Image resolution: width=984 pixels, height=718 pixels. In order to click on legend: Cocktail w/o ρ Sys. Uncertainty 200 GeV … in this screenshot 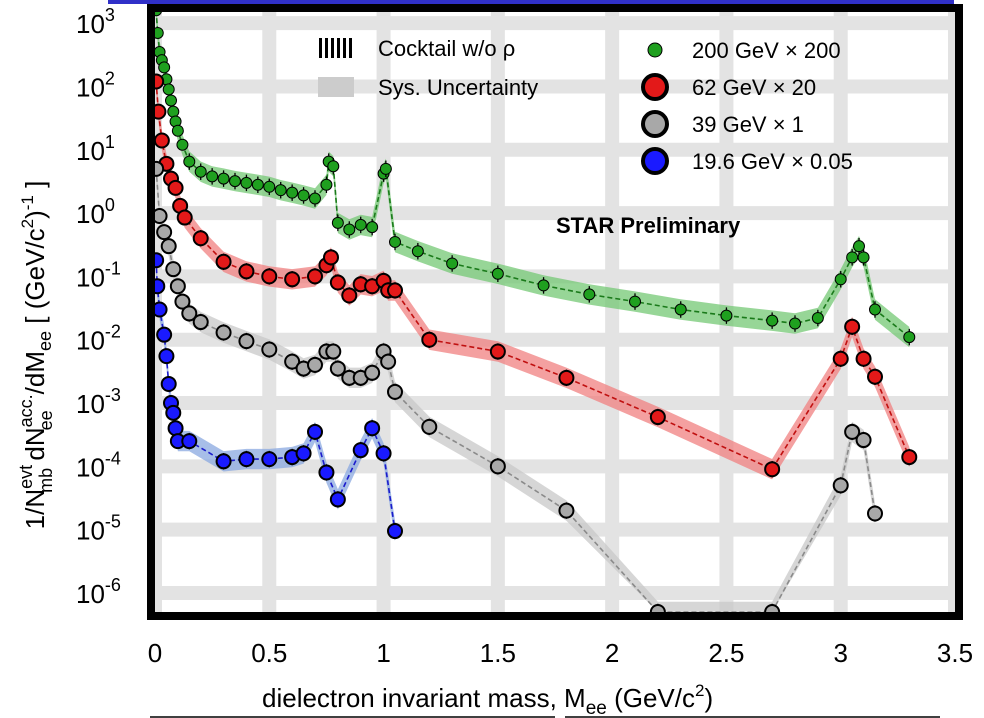, I will do `click(585, 105)`.